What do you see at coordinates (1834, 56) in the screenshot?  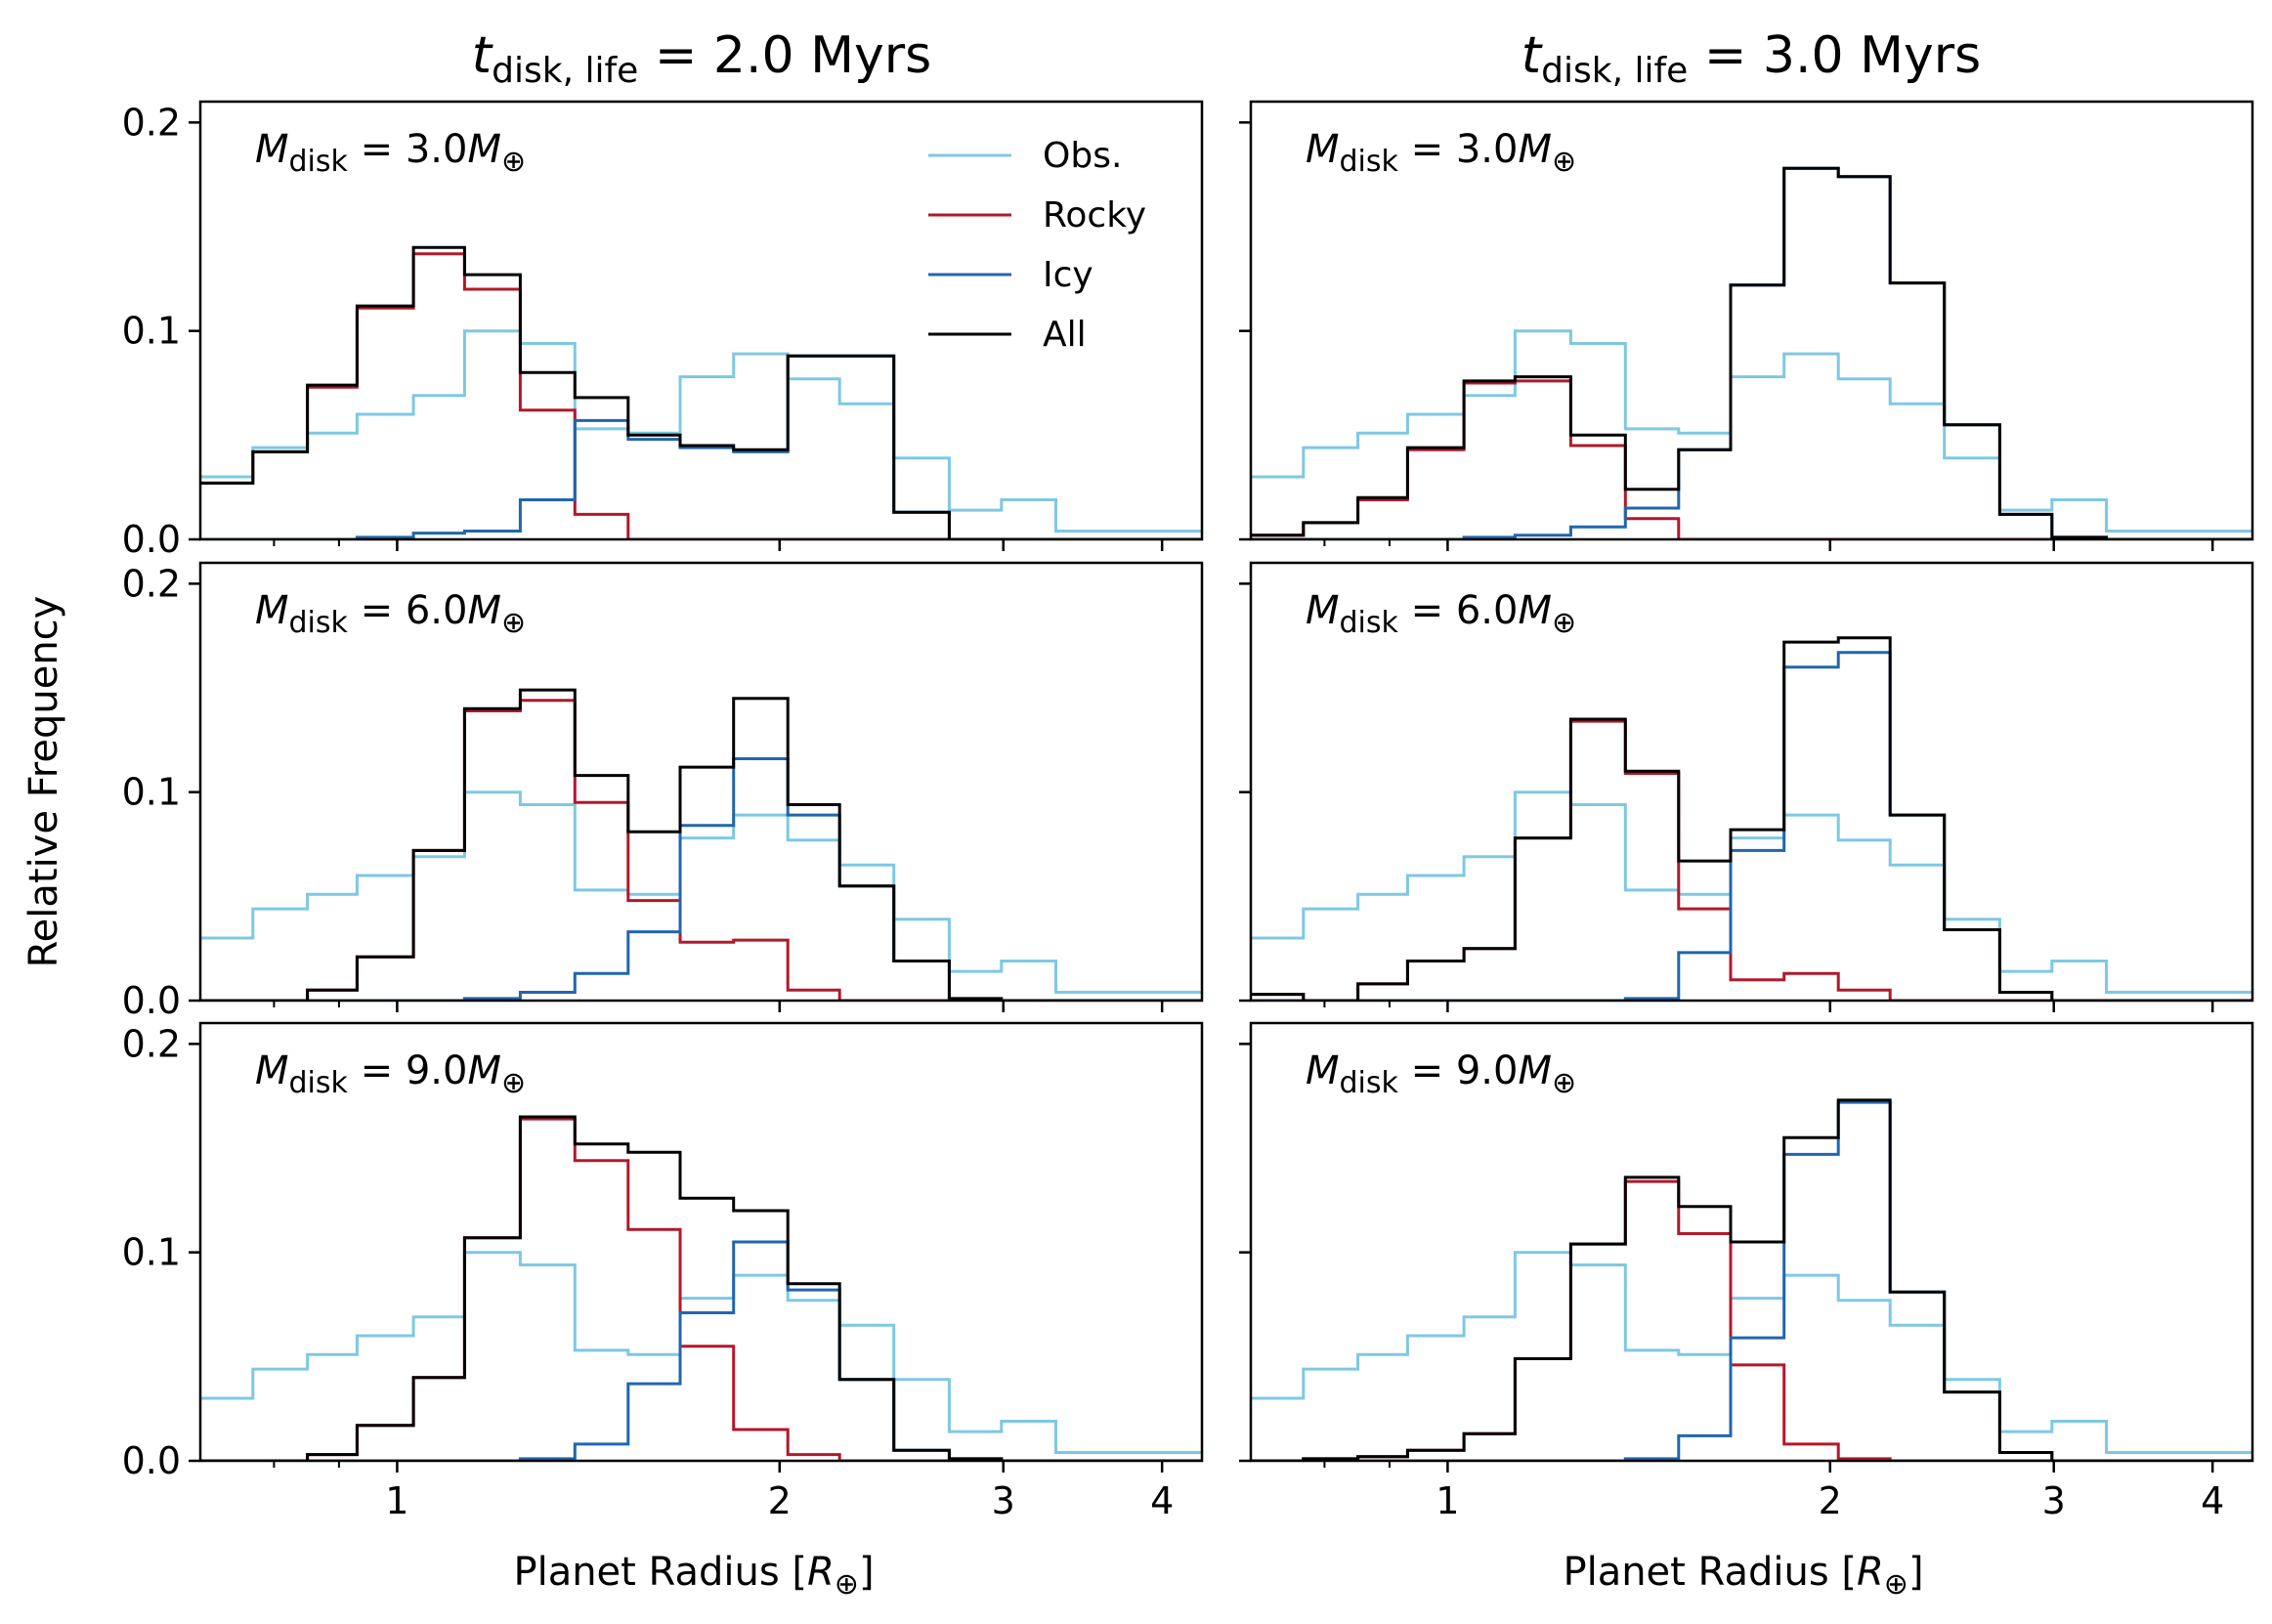 I see `column-title-value: = 3.0 Myrs` at bounding box center [1834, 56].